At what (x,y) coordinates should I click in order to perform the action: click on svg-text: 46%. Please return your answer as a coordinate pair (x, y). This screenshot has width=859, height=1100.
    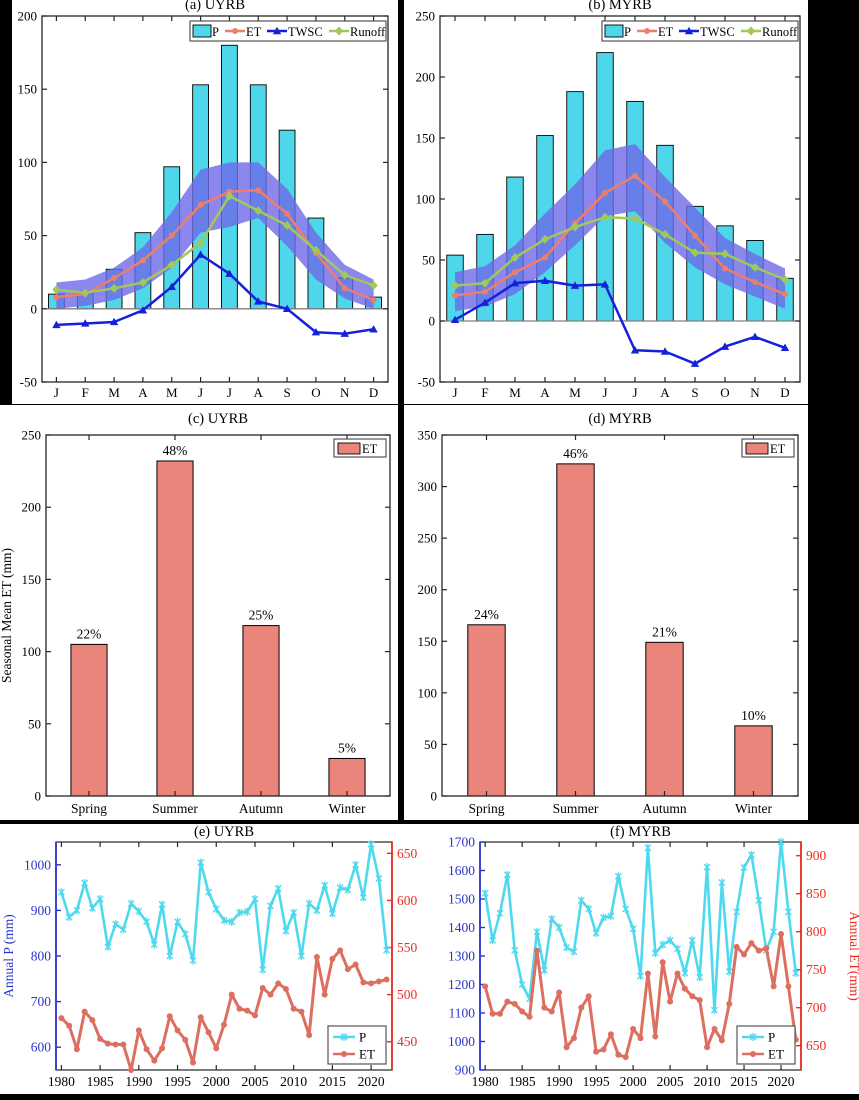
    Looking at the image, I should click on (575, 453).